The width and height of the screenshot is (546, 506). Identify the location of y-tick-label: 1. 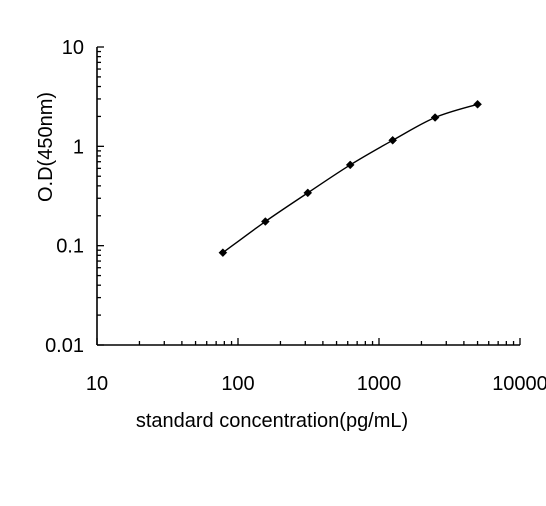
(78, 147).